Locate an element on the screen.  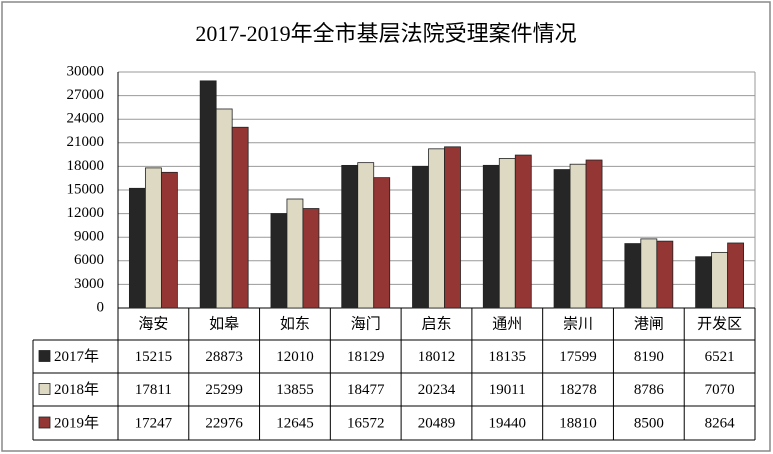
table-value: 8264 is located at coordinates (720, 423).